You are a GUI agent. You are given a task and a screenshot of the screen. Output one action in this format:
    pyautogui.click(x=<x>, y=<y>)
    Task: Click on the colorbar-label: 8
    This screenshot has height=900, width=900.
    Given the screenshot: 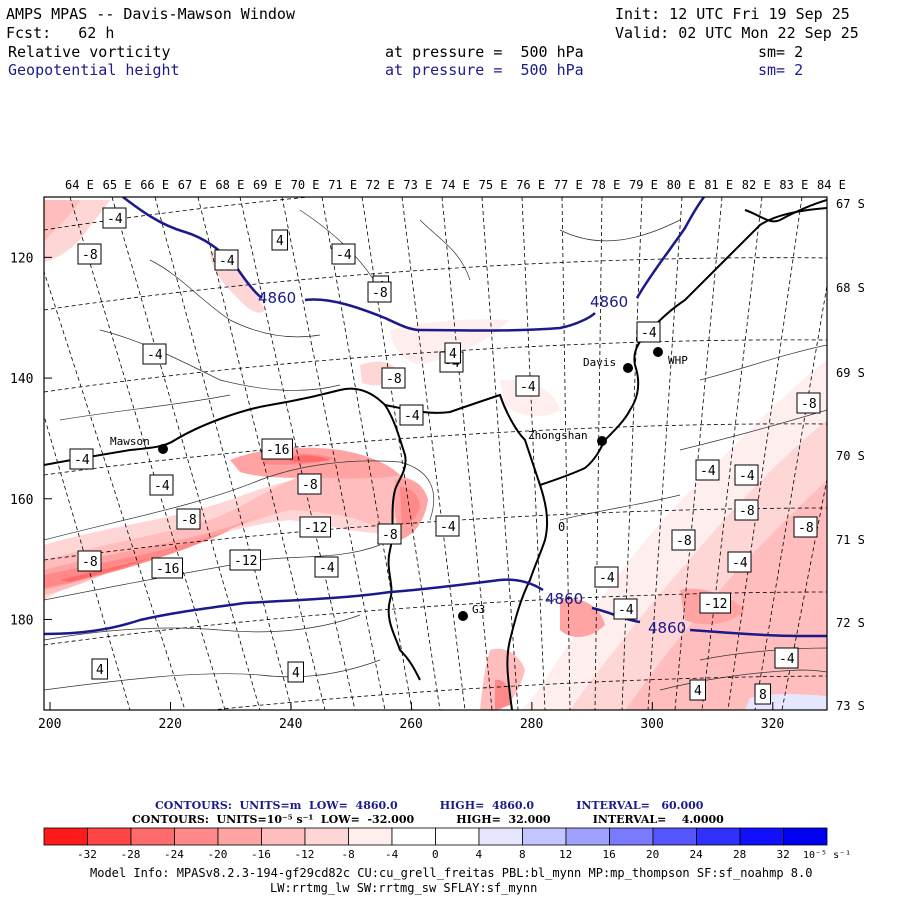 What is the action you would take?
    pyautogui.click(x=522, y=854)
    